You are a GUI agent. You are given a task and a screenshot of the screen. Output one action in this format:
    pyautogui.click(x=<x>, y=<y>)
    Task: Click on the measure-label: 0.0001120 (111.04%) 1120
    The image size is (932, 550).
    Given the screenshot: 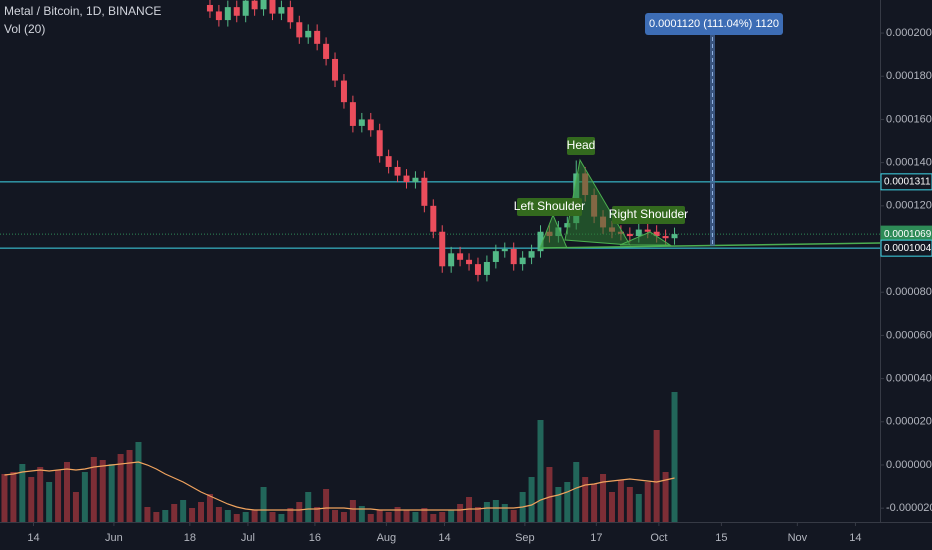 What is the action you would take?
    pyautogui.click(x=714, y=24)
    